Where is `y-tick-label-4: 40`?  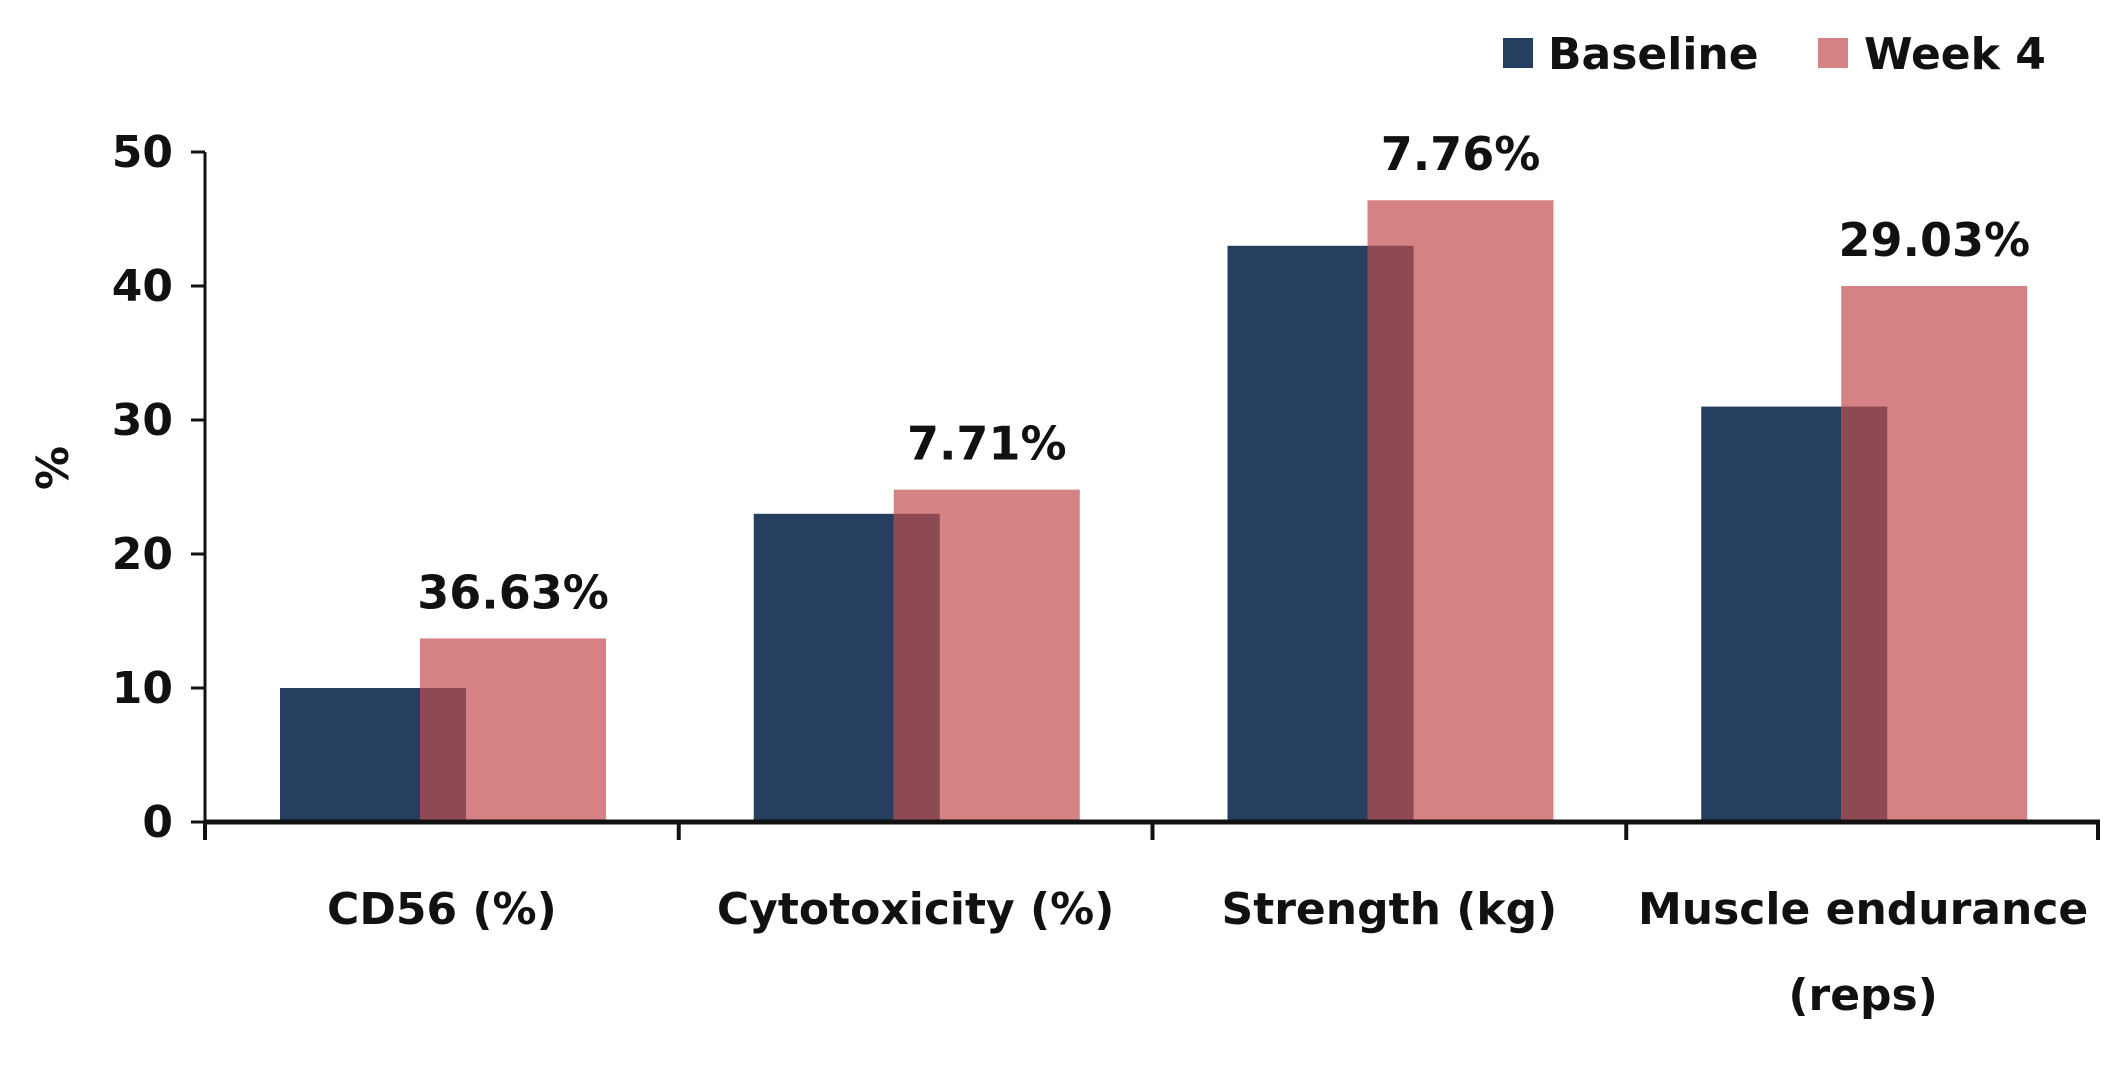
y-tick-label-4: 40 is located at coordinates (142, 286).